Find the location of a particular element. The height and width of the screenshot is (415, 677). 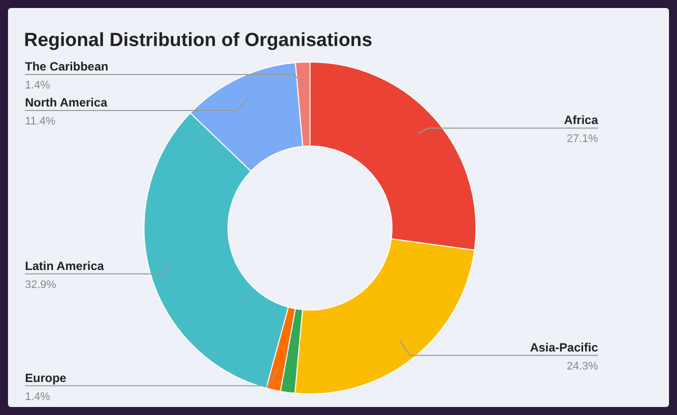

slice-label: Europe is located at coordinates (46, 377).